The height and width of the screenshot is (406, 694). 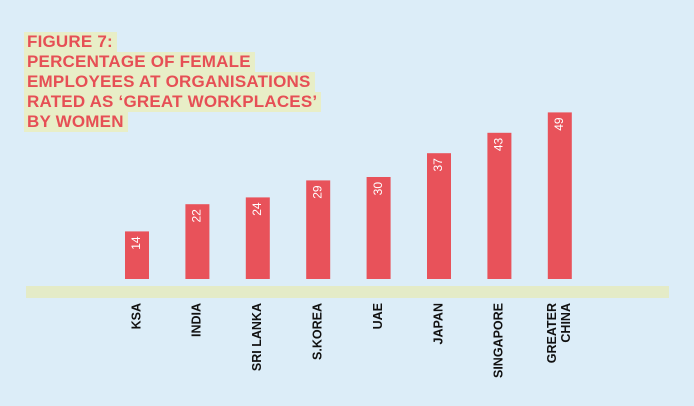 What do you see at coordinates (70, 42) in the screenshot?
I see `title-line-1: FIGURE 7:` at bounding box center [70, 42].